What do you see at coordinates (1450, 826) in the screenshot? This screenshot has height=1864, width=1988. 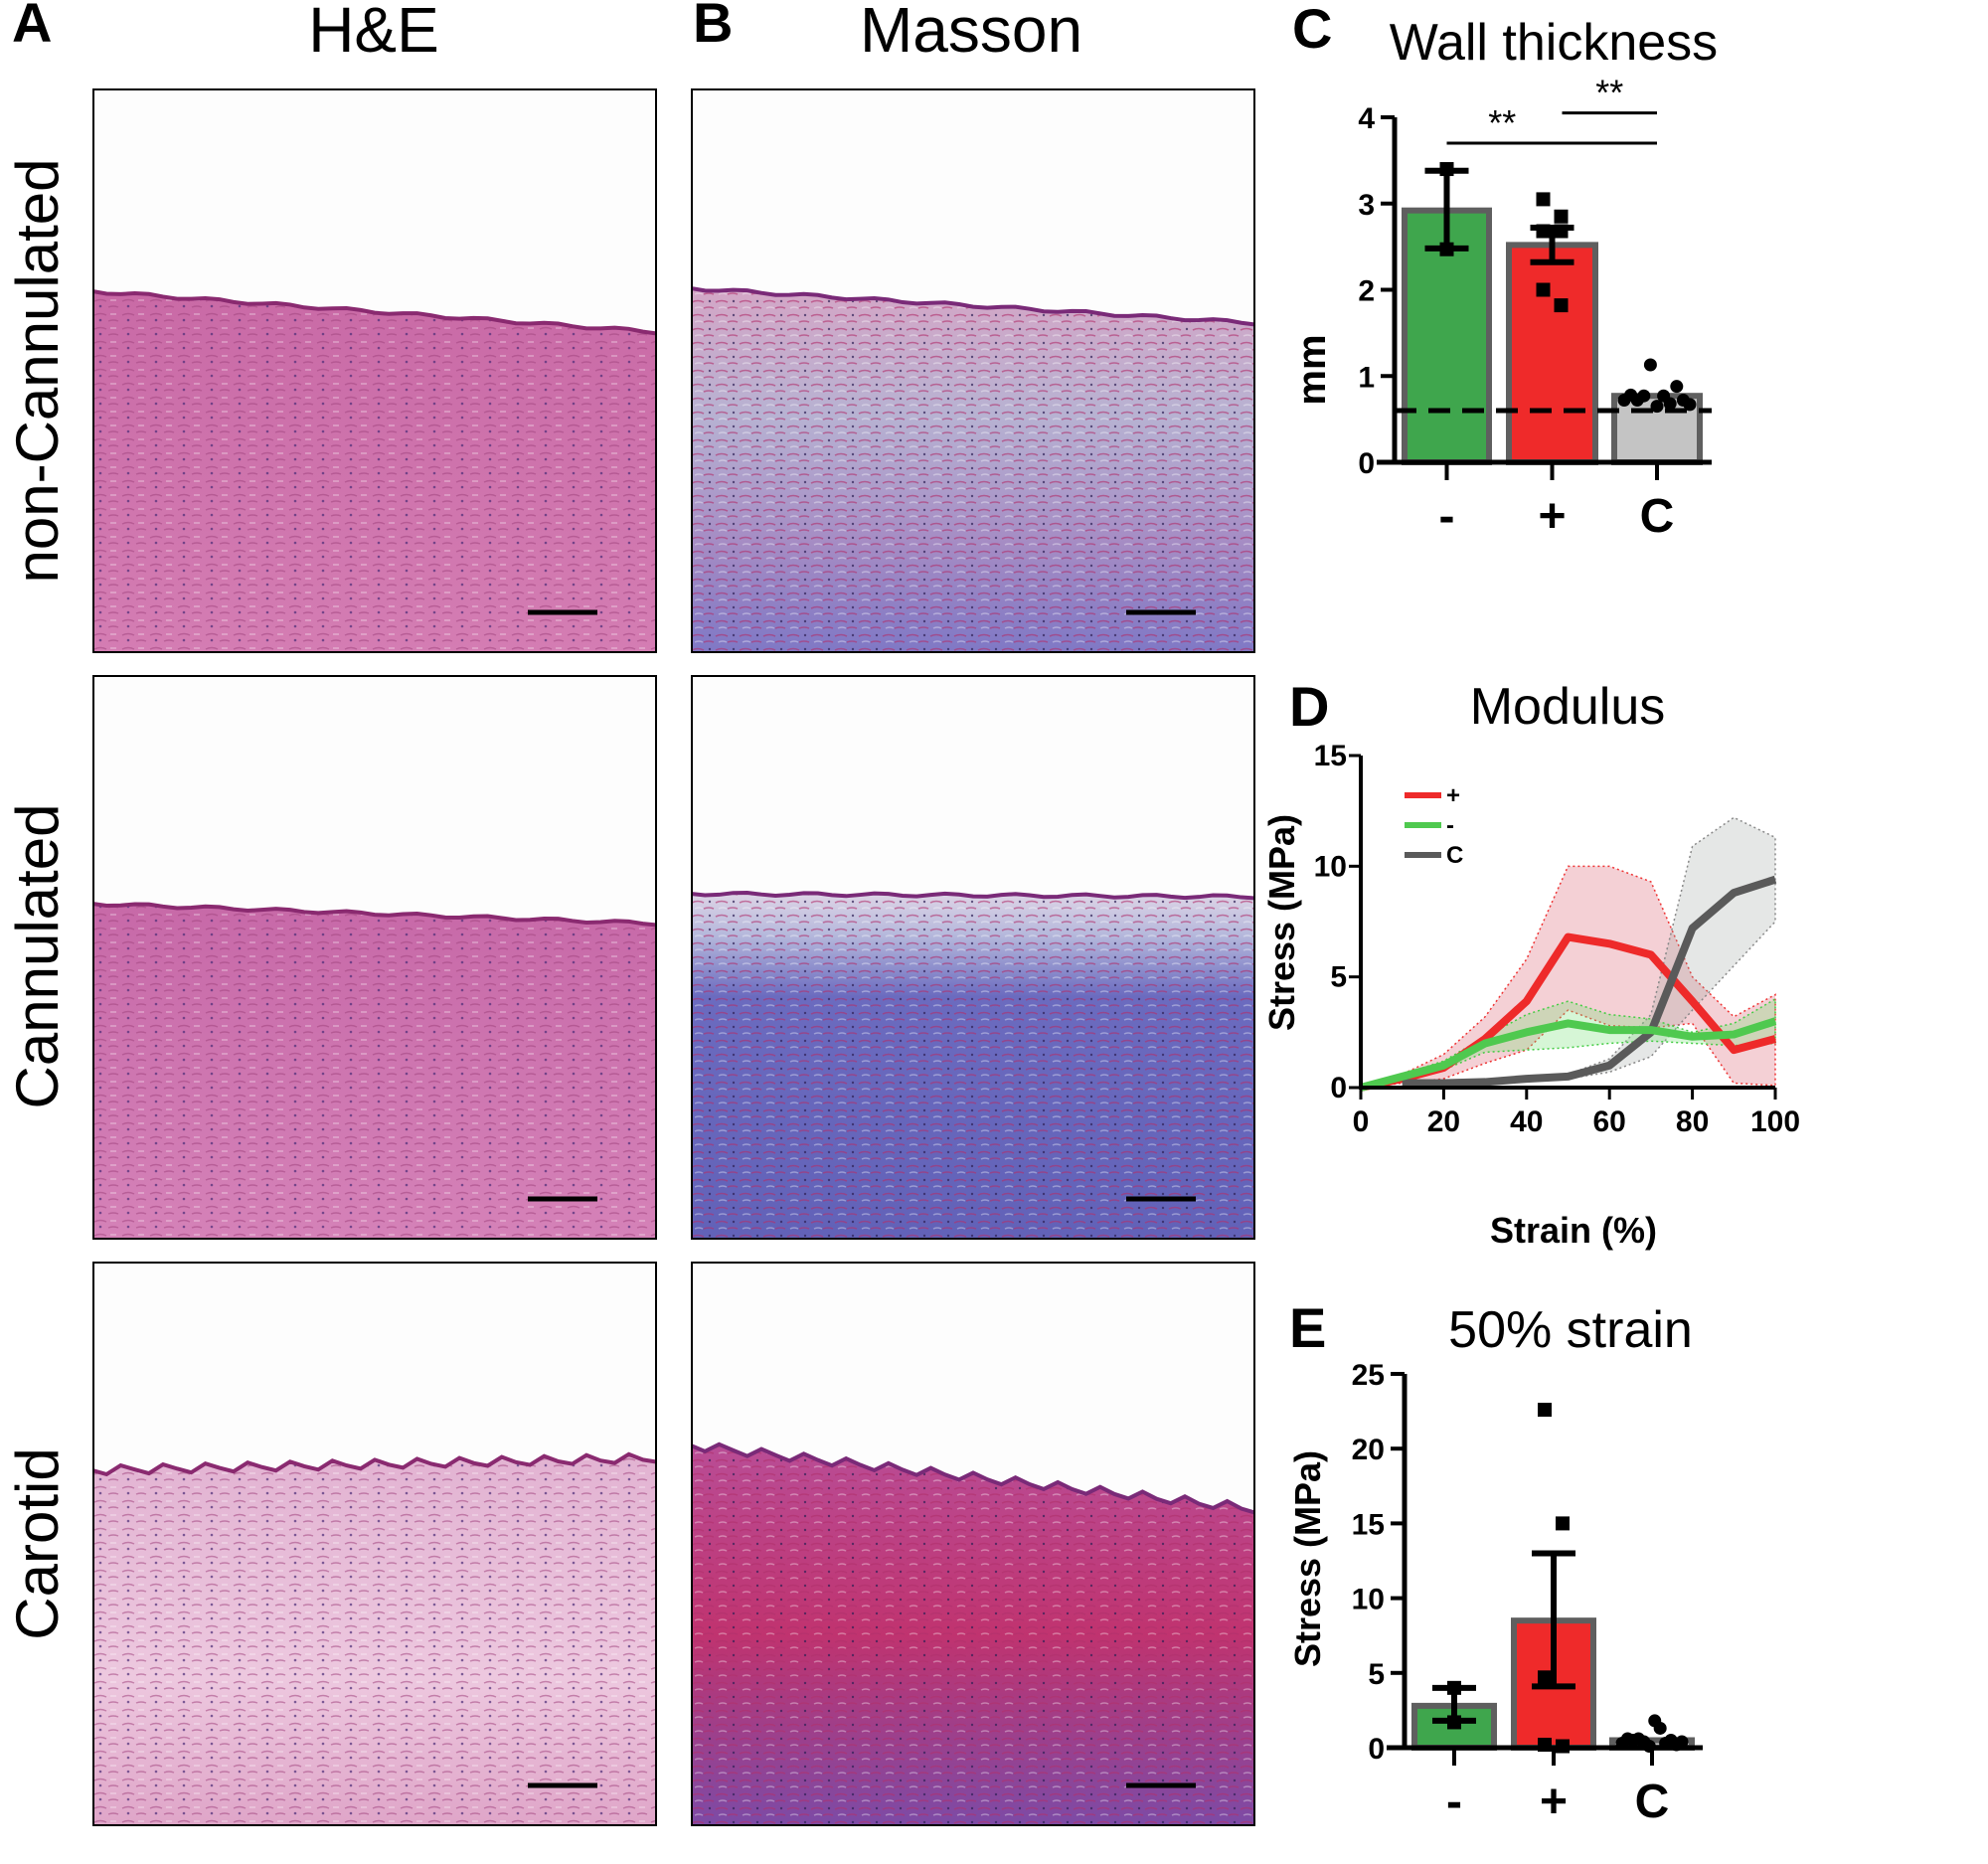 I see `legend-label-minus: -` at bounding box center [1450, 826].